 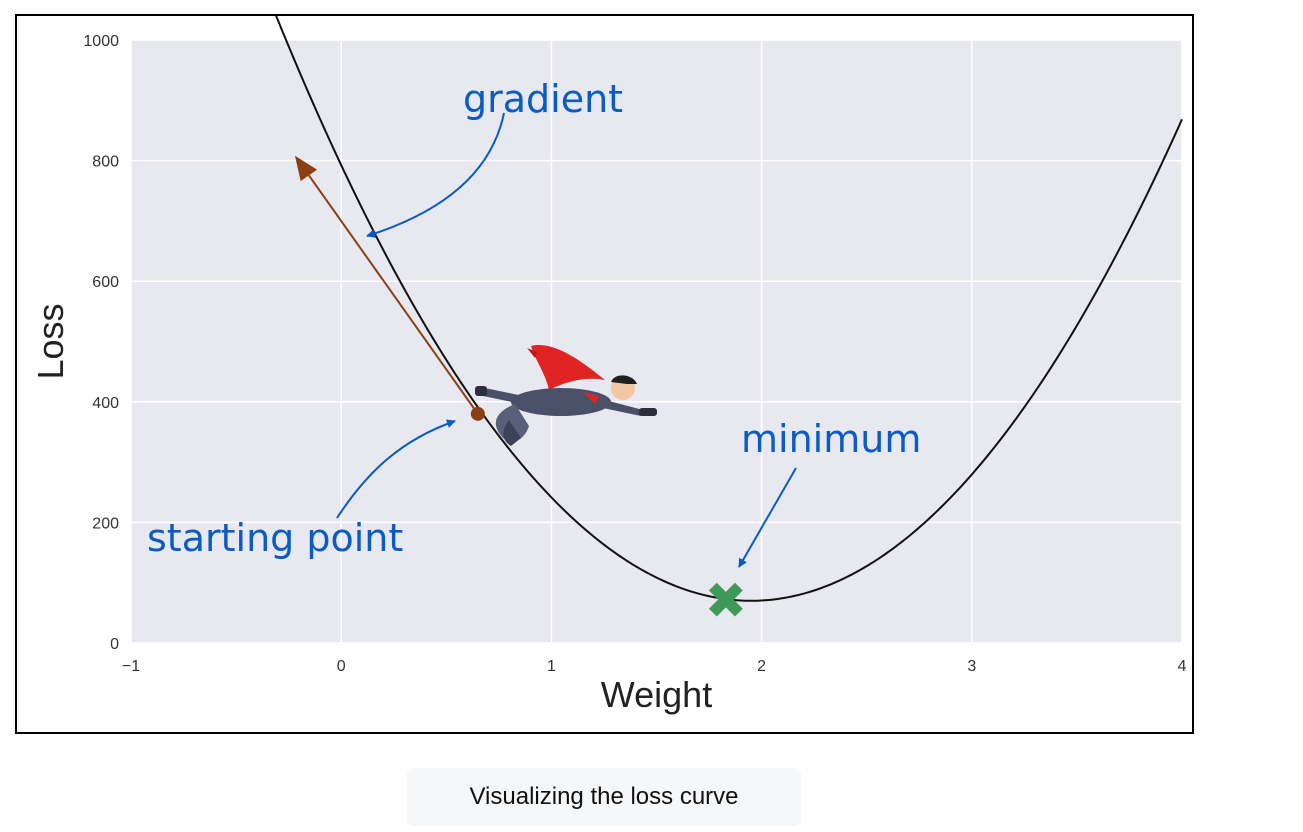 What do you see at coordinates (1182, 666) in the screenshot?
I see `x-tick-label: 4` at bounding box center [1182, 666].